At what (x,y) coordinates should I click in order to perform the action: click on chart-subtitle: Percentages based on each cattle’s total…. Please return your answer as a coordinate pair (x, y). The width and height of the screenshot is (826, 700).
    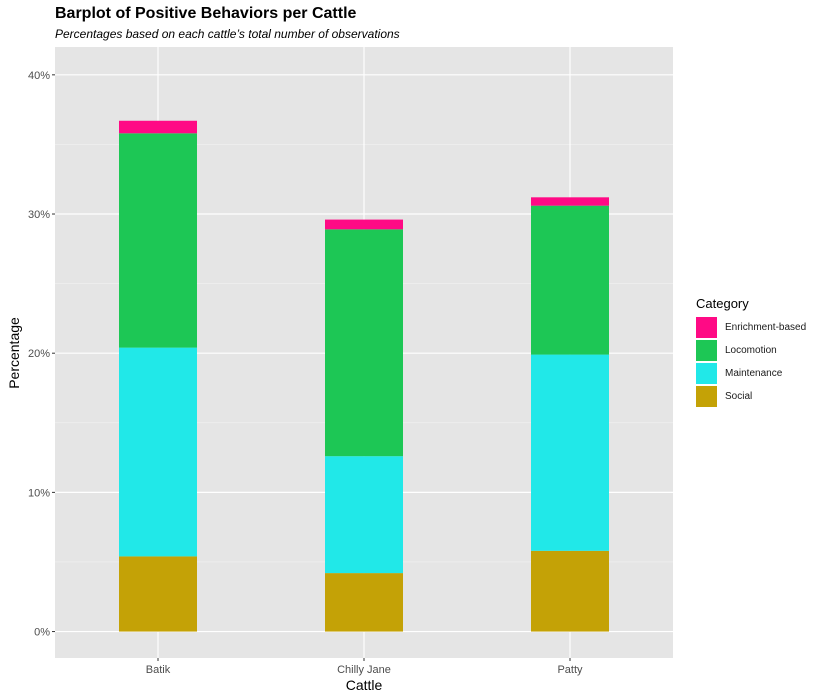
    Looking at the image, I should click on (227, 34).